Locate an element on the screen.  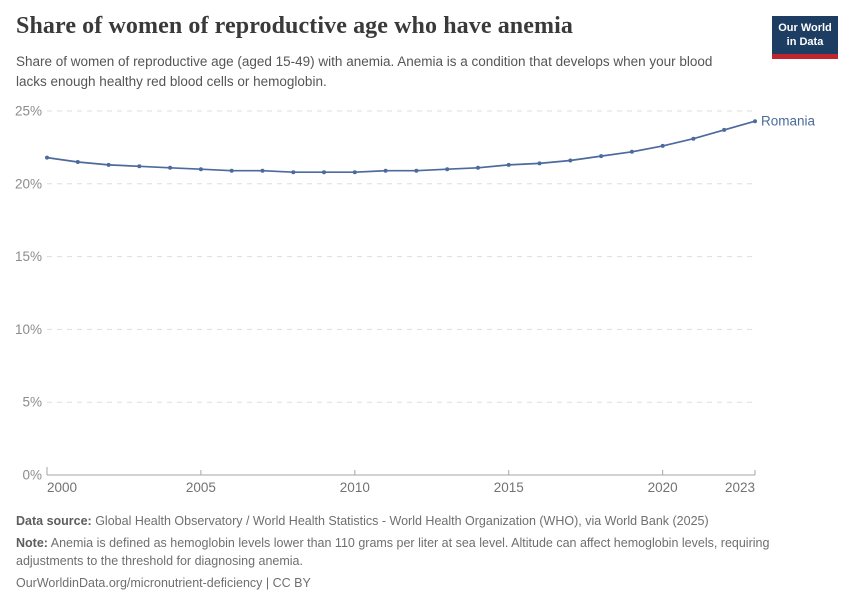
x-tick-label: 2000 is located at coordinates (62, 487).